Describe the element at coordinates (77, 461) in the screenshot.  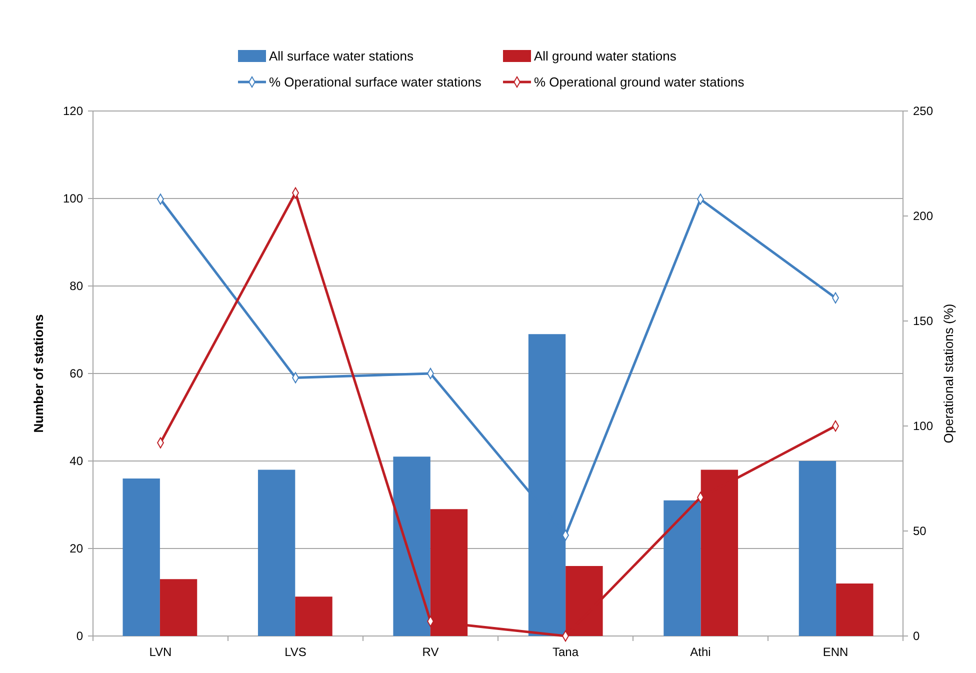
I see `y-tick-label: 40` at that location.